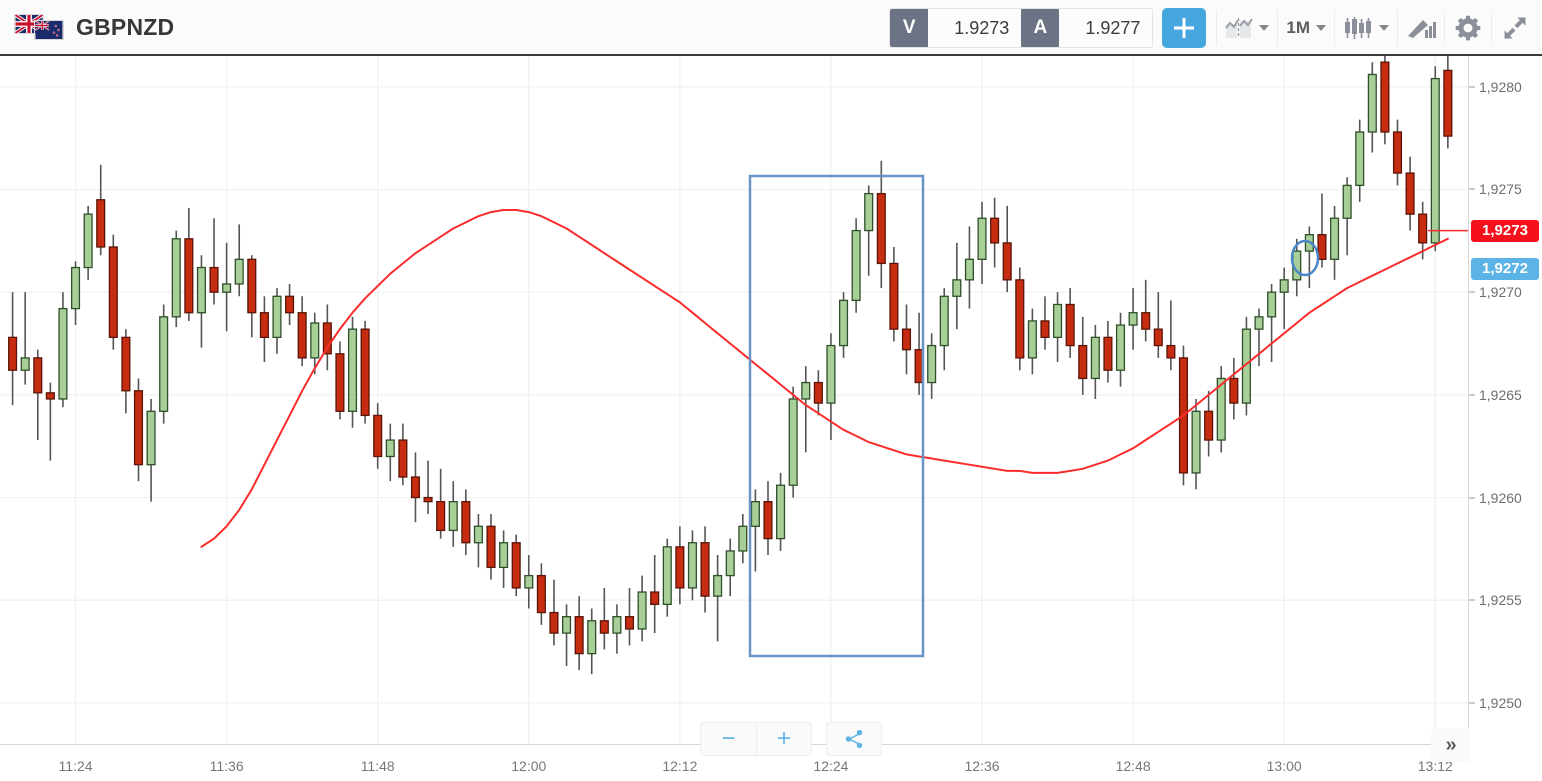  What do you see at coordinates (1451, 745) in the screenshot?
I see `scroll-to-latest-button: »` at bounding box center [1451, 745].